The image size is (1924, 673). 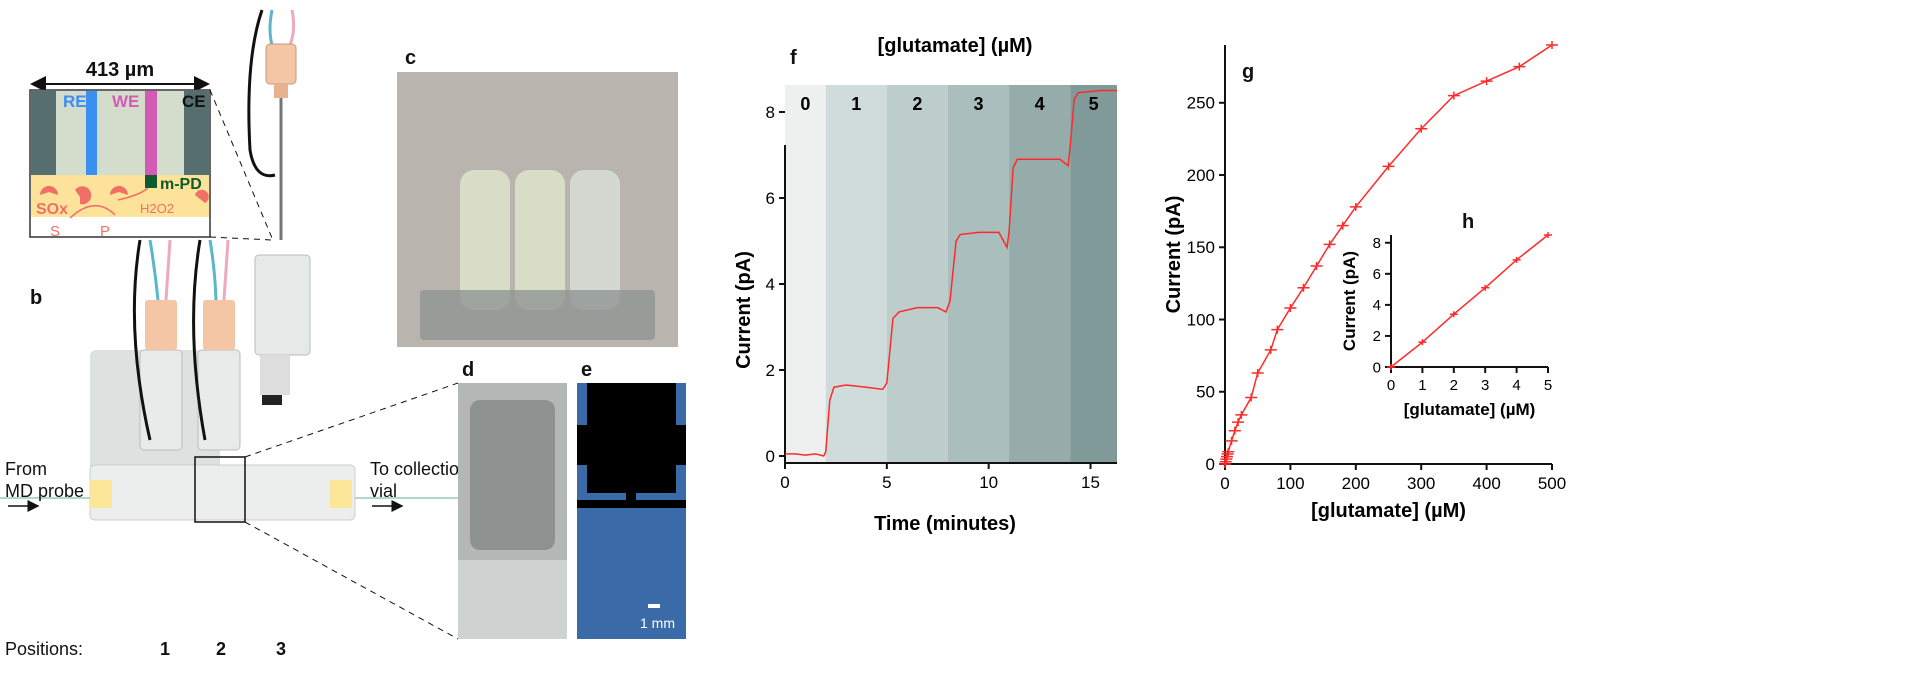 What do you see at coordinates (805, 104) in the screenshot?
I see `band-label: 0` at bounding box center [805, 104].